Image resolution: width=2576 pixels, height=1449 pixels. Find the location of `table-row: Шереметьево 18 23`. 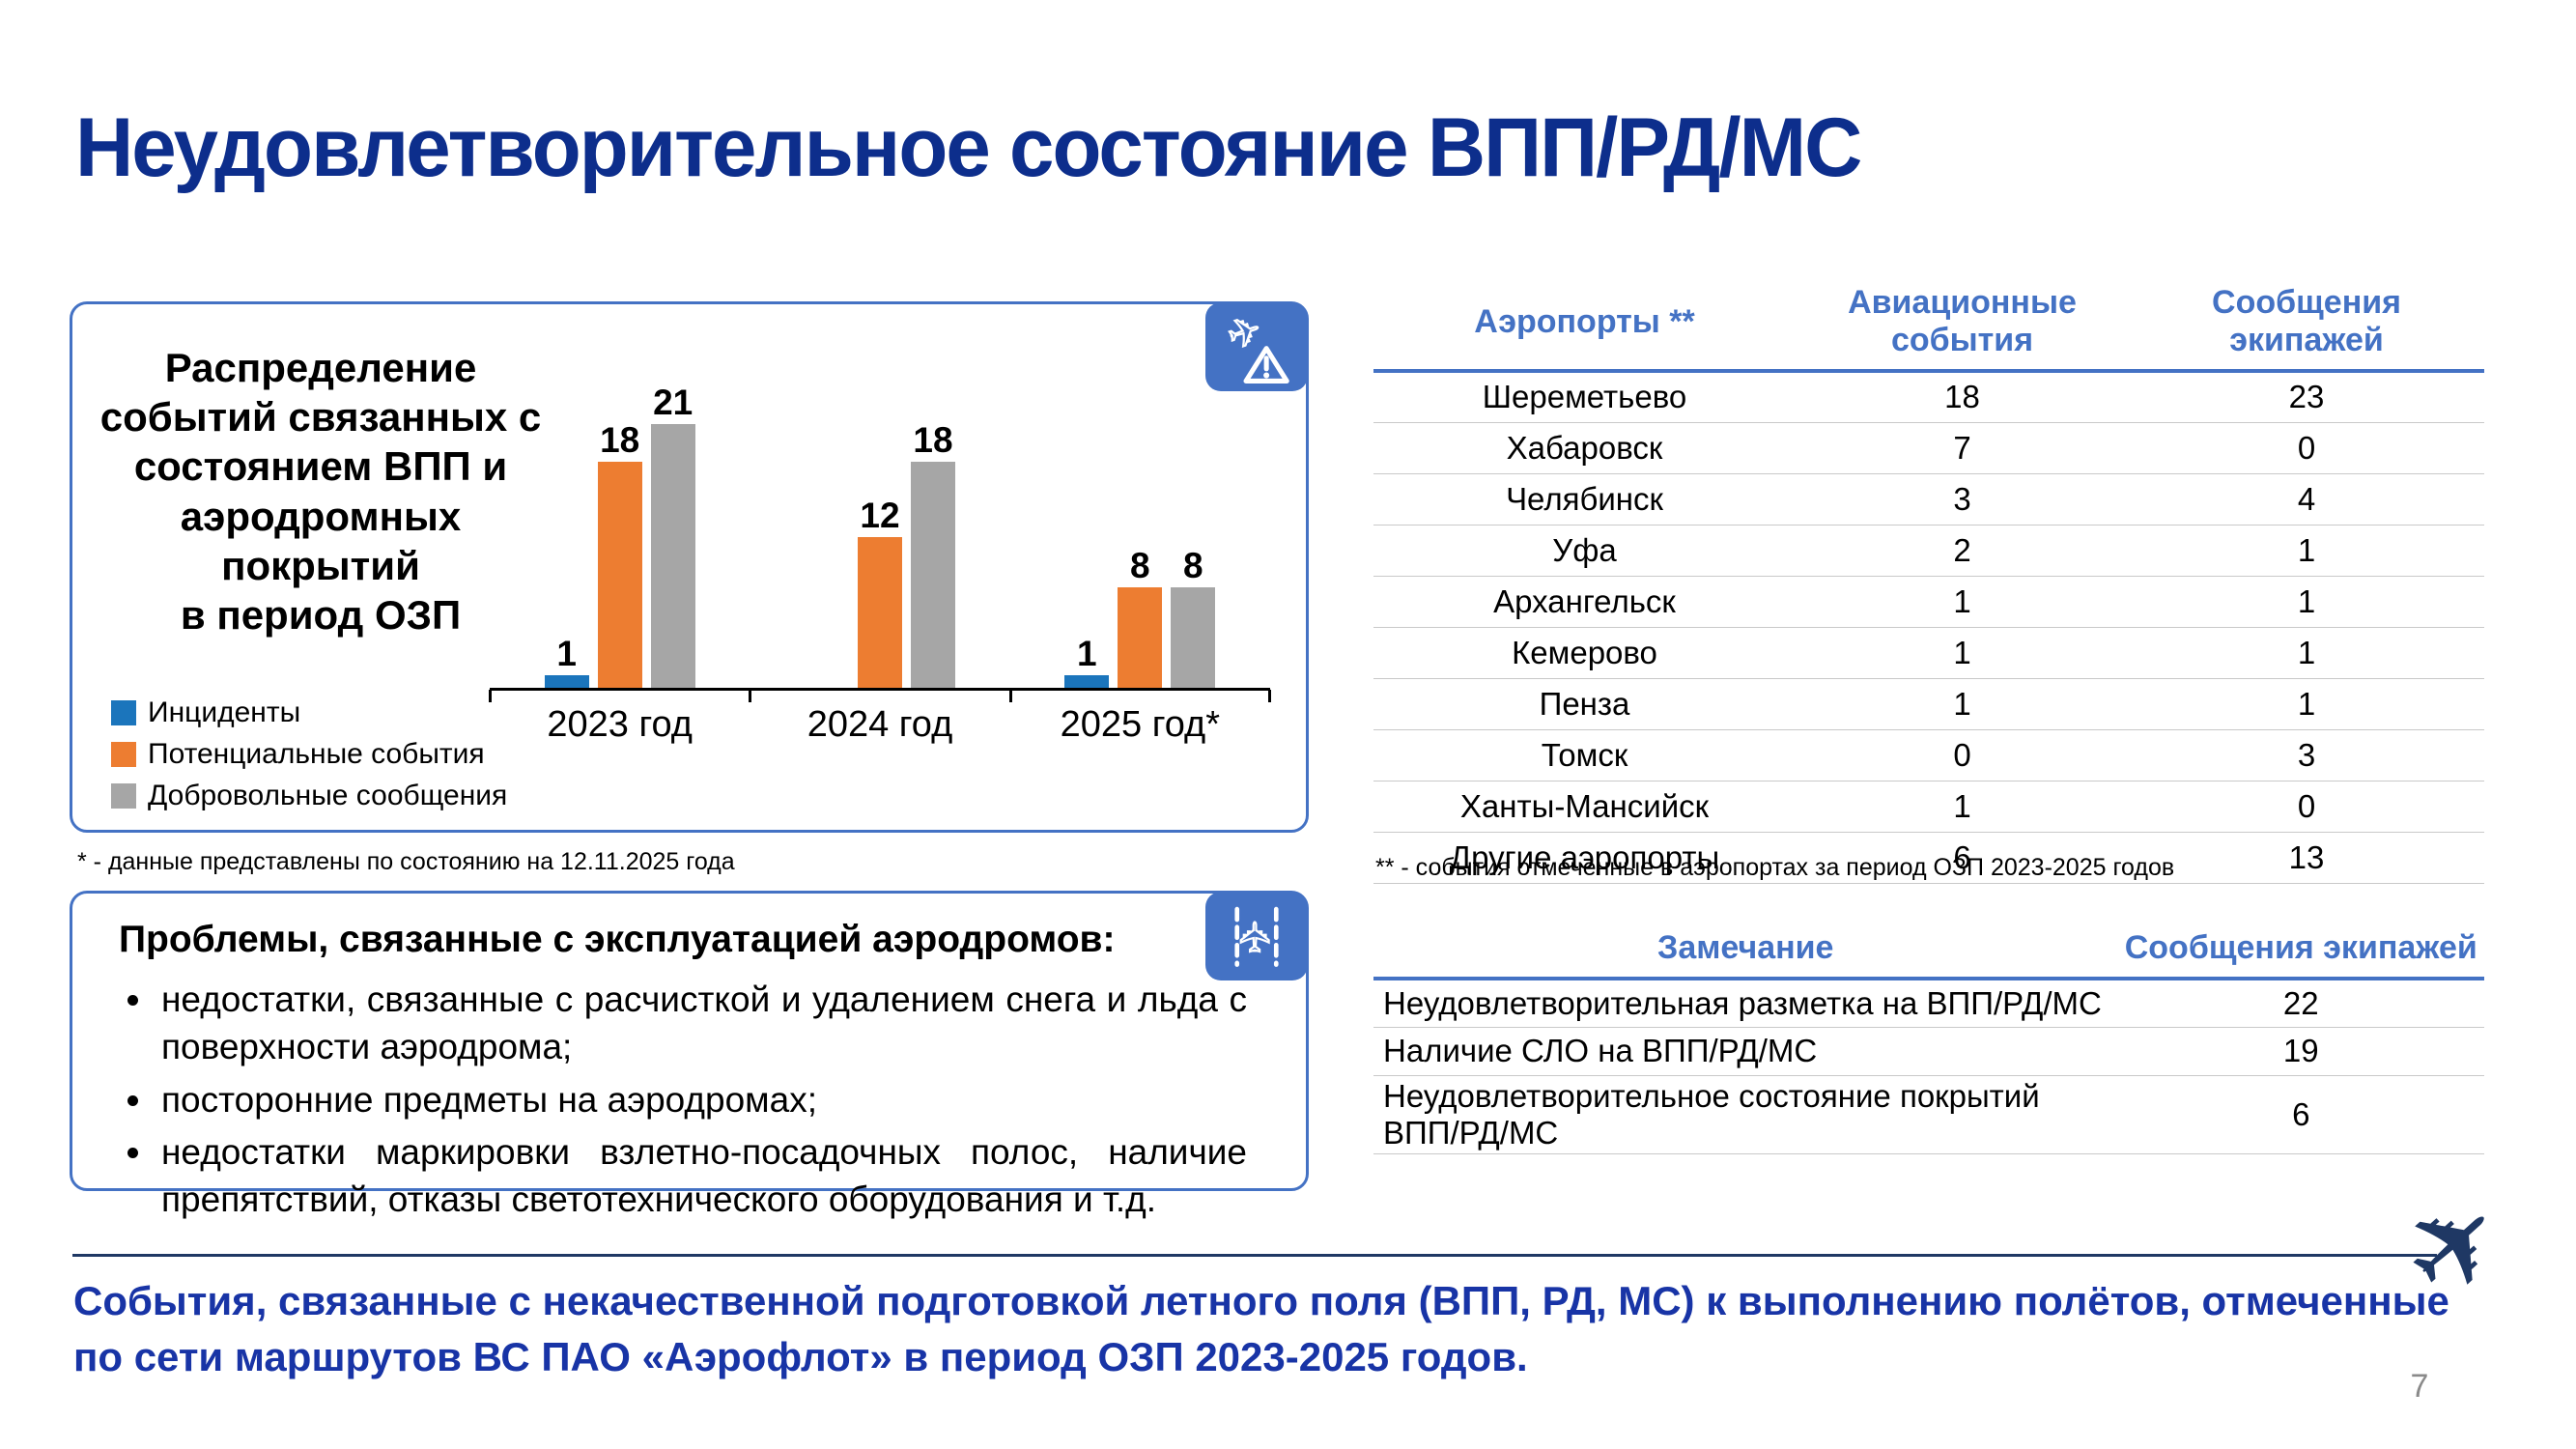

table-row: Шереметьево 18 23 is located at coordinates (1928, 397).